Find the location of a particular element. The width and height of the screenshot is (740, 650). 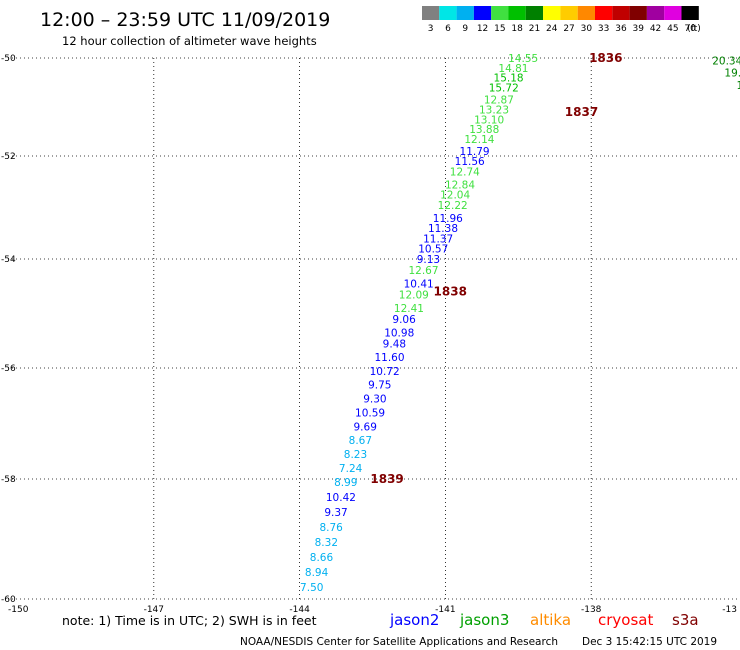

satellite-legend-item: jason3 is located at coordinates (484, 620).